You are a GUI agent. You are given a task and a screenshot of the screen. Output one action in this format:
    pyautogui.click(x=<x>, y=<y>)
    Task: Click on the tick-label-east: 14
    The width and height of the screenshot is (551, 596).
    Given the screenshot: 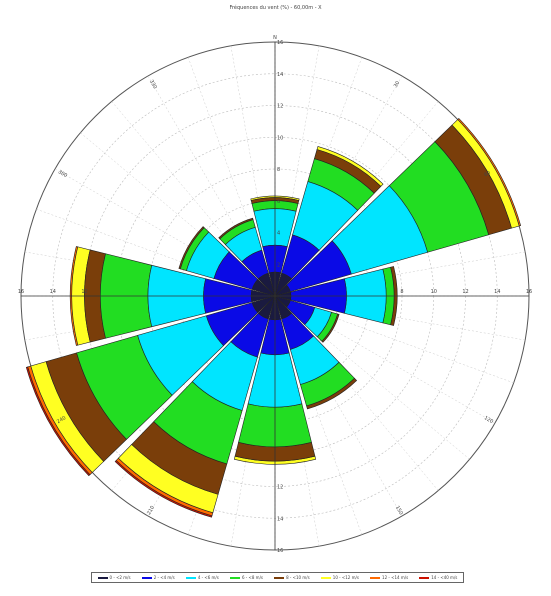 What is the action you would take?
    pyautogui.click(x=497, y=292)
    